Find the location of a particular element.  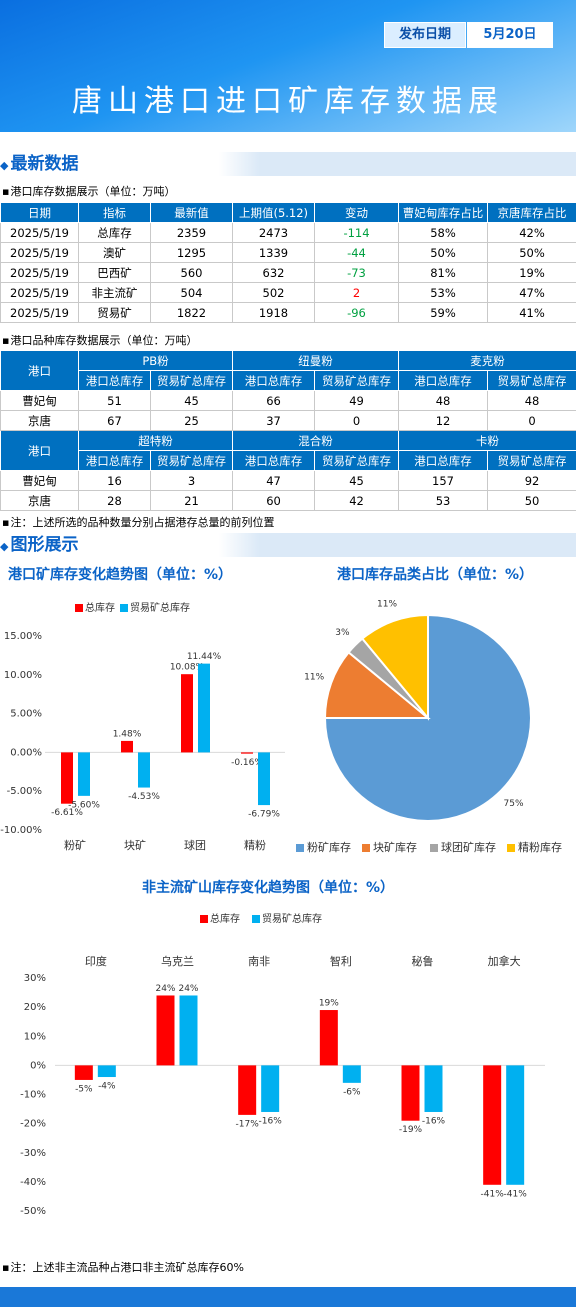

group-row: 港口 PB粉 纽曼粉 麦克粉 is located at coordinates (288, 370).